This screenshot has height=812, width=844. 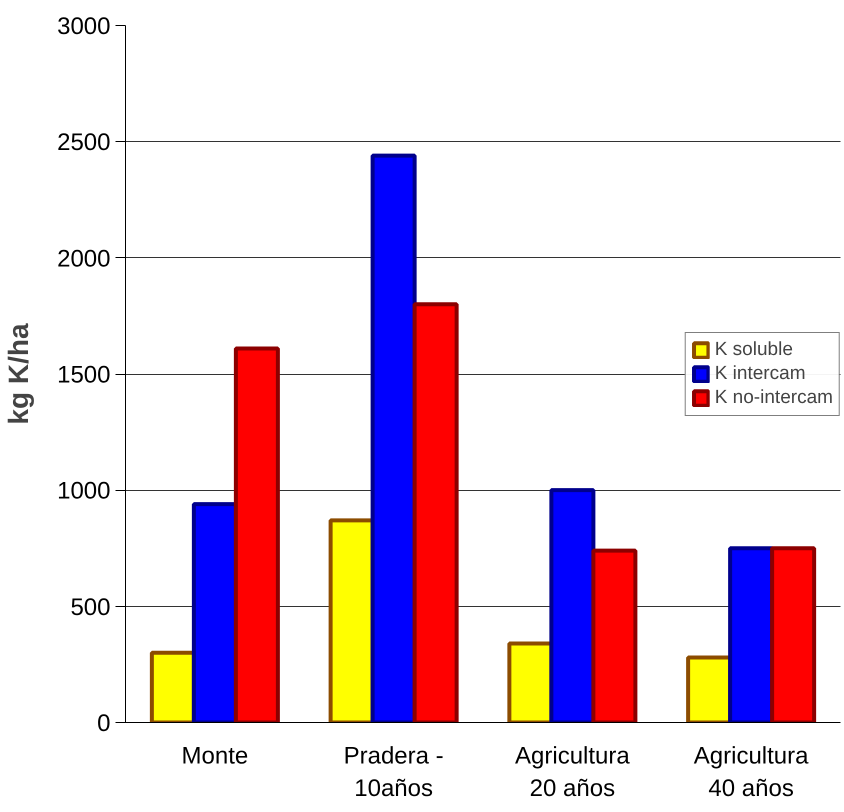 What do you see at coordinates (83, 375) in the screenshot?
I see `y-tick-label: 1500` at bounding box center [83, 375].